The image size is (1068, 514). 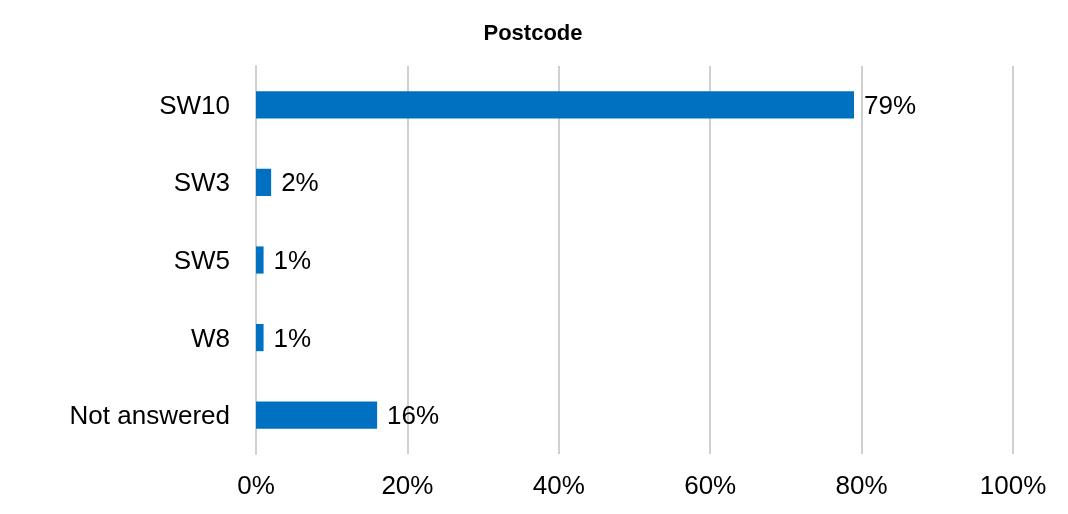 What do you see at coordinates (861, 485) in the screenshot?
I see `x-tick-label: 80%` at bounding box center [861, 485].